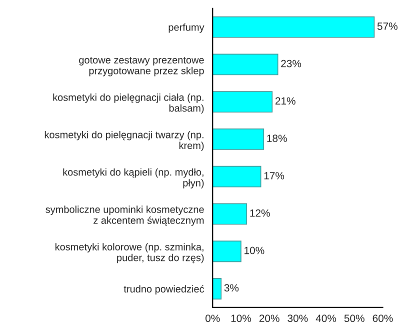 The height and width of the screenshot is (336, 405). I want to click on data-label: 23%, so click(291, 64).